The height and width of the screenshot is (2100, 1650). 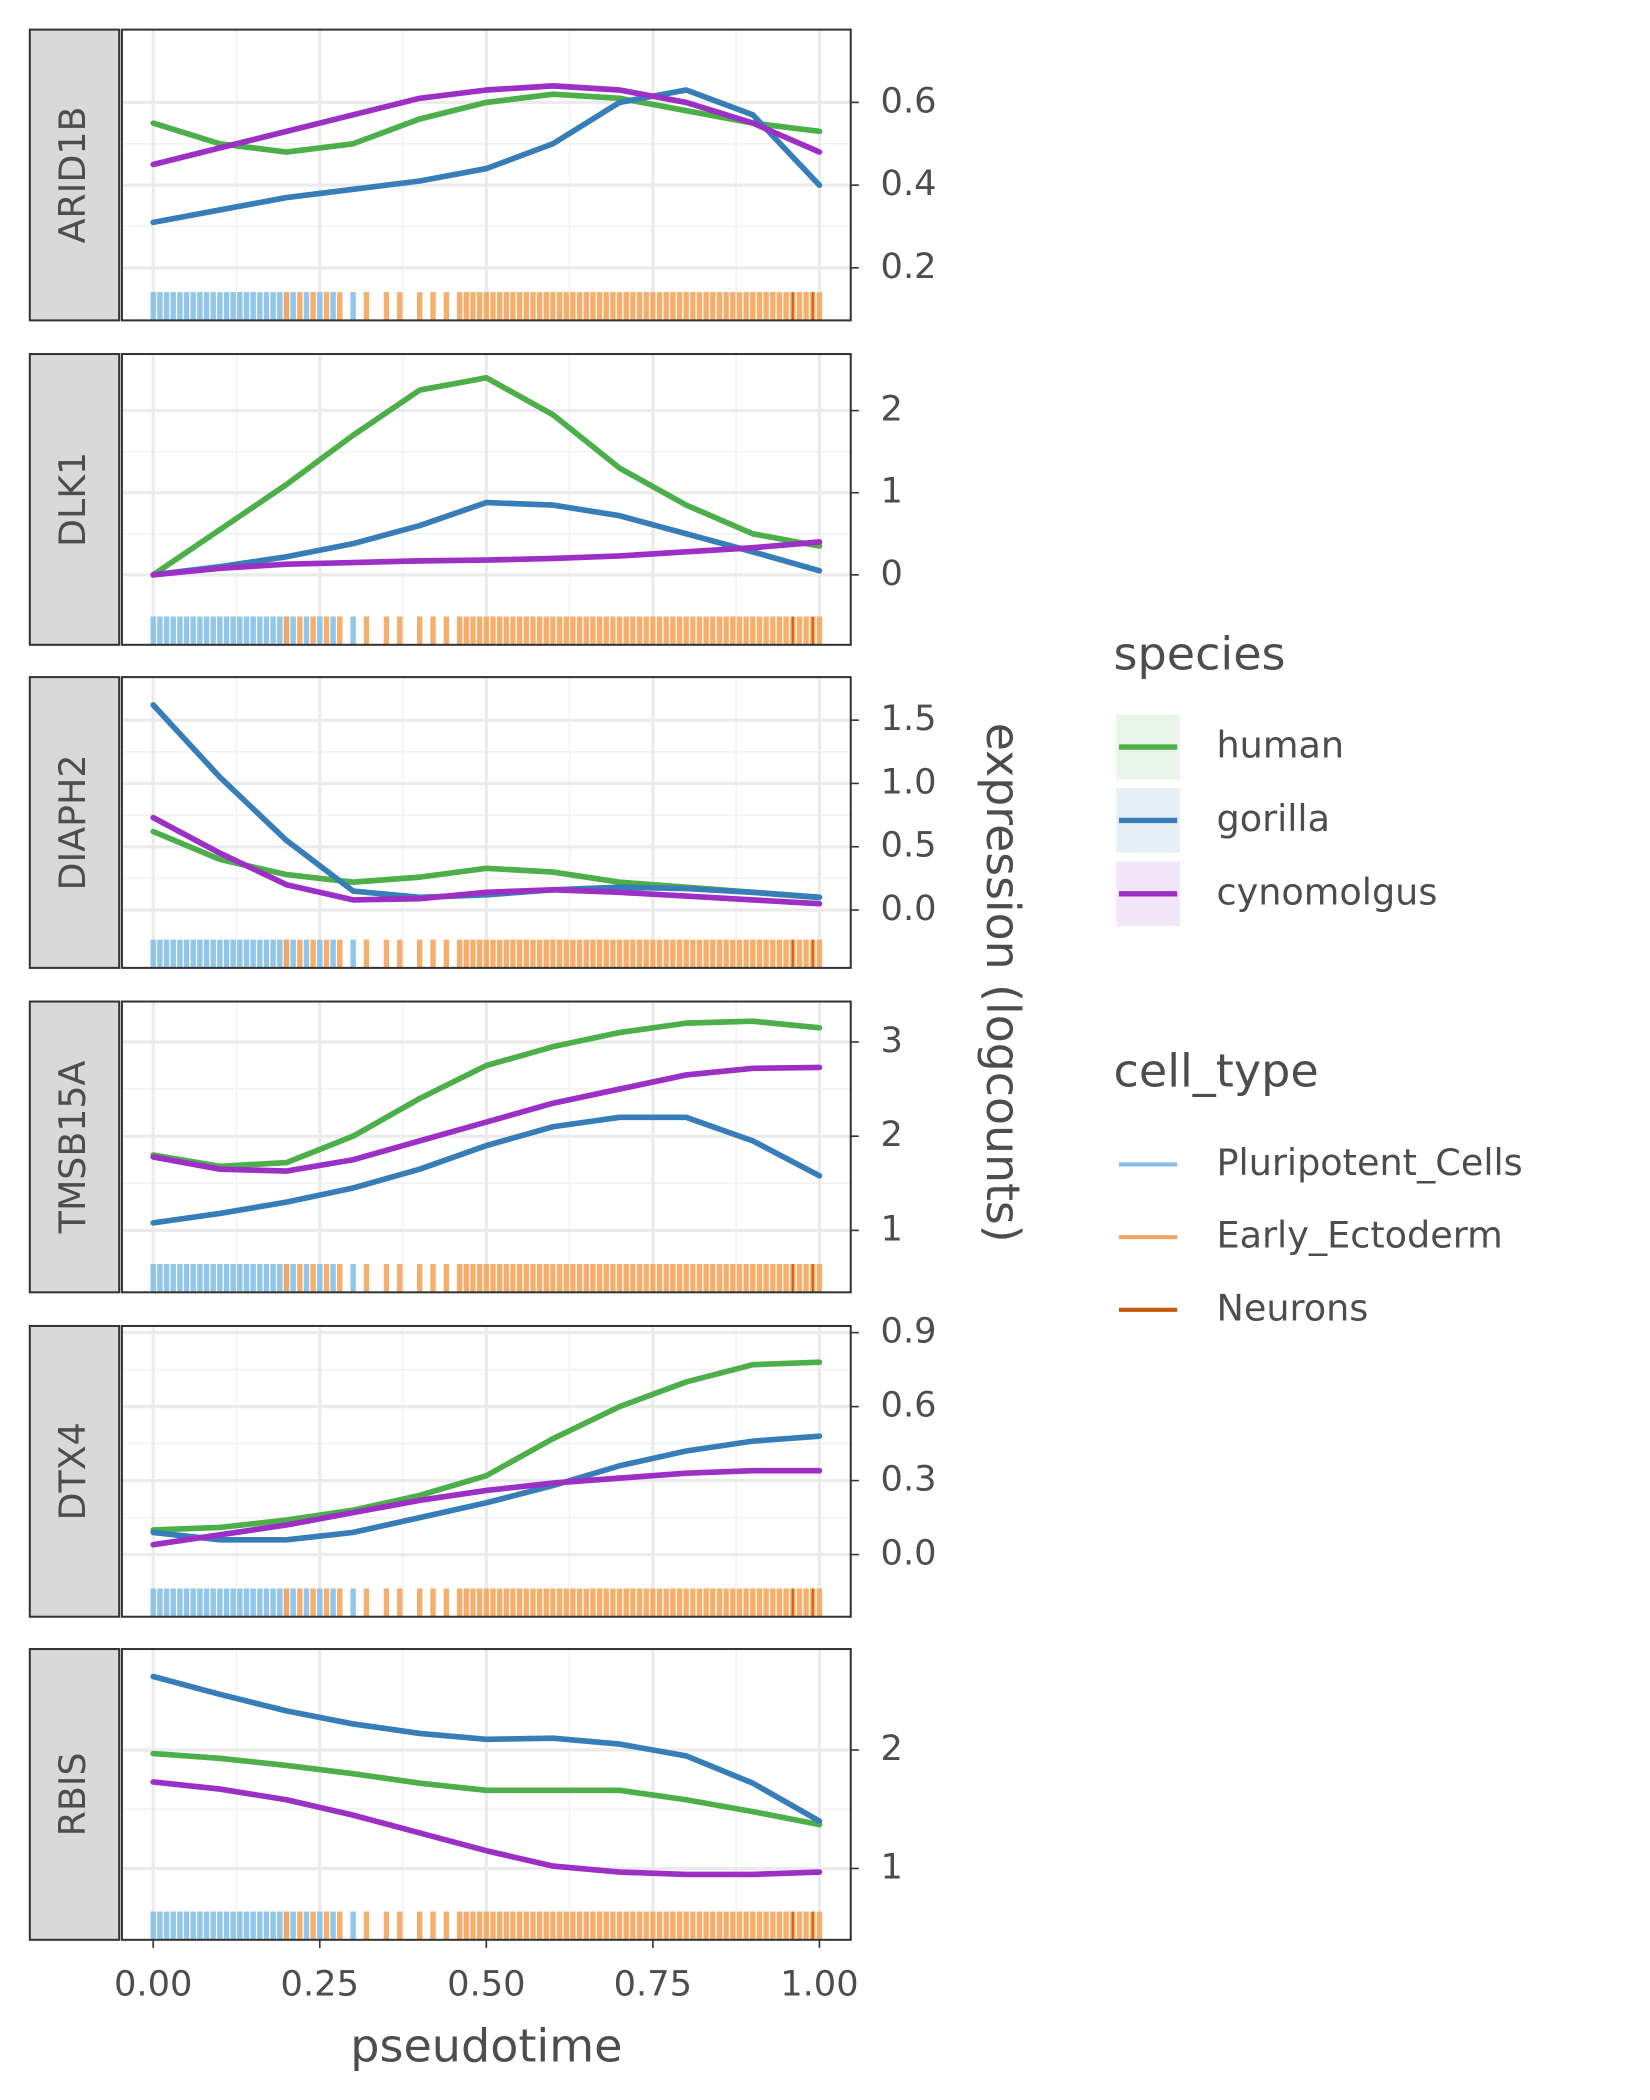 I want to click on x-tick-label: 0.75, so click(x=653, y=1984).